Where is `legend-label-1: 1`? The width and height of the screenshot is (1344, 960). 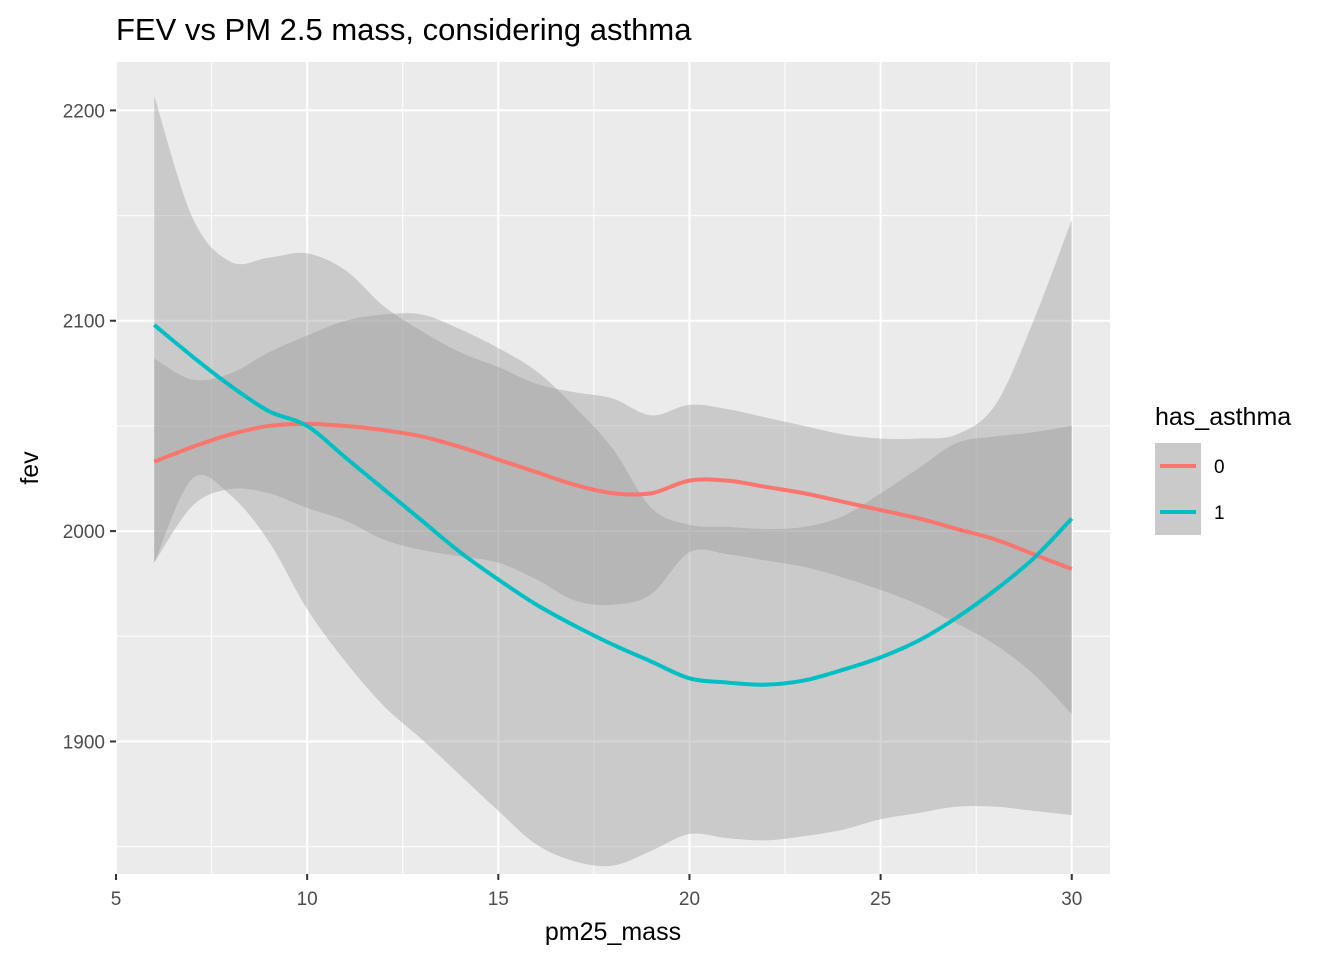 legend-label-1: 1 is located at coordinates (1219, 513).